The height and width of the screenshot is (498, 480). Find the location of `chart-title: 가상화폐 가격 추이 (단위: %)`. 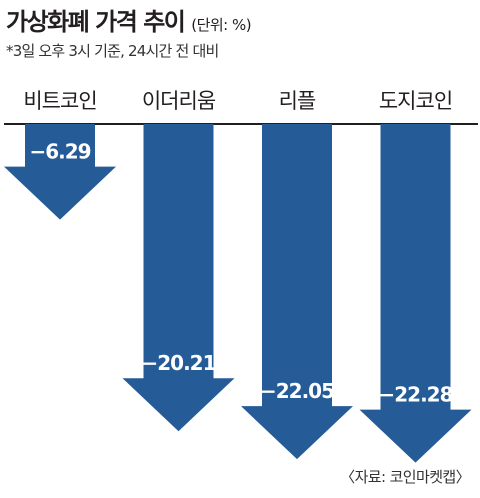

chart-title: 가상화폐 가격 추이 (단위: %) is located at coordinates (129, 19).